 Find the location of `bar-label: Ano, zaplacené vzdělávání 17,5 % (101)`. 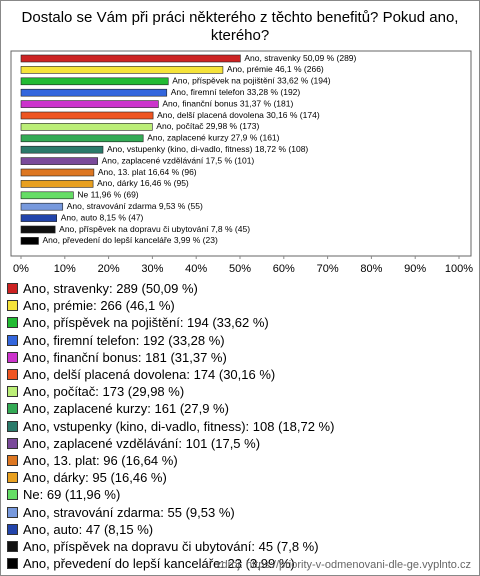

bar-label: Ano, zaplacené vzdělávání 17,5 % (101) is located at coordinates (178, 160).